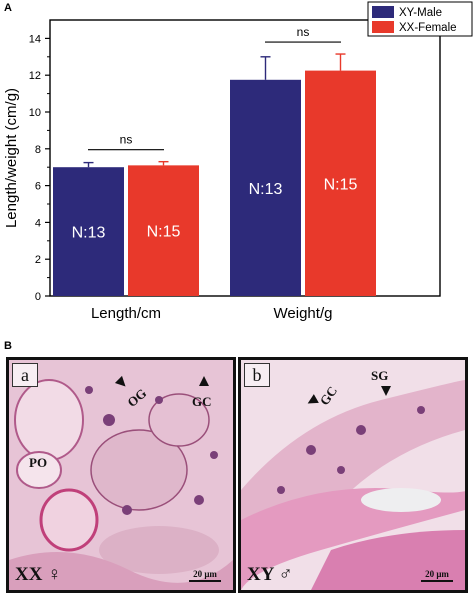 The image size is (474, 593). What do you see at coordinates (38, 223) in the screenshot?
I see `y-tick-label: 4` at bounding box center [38, 223].